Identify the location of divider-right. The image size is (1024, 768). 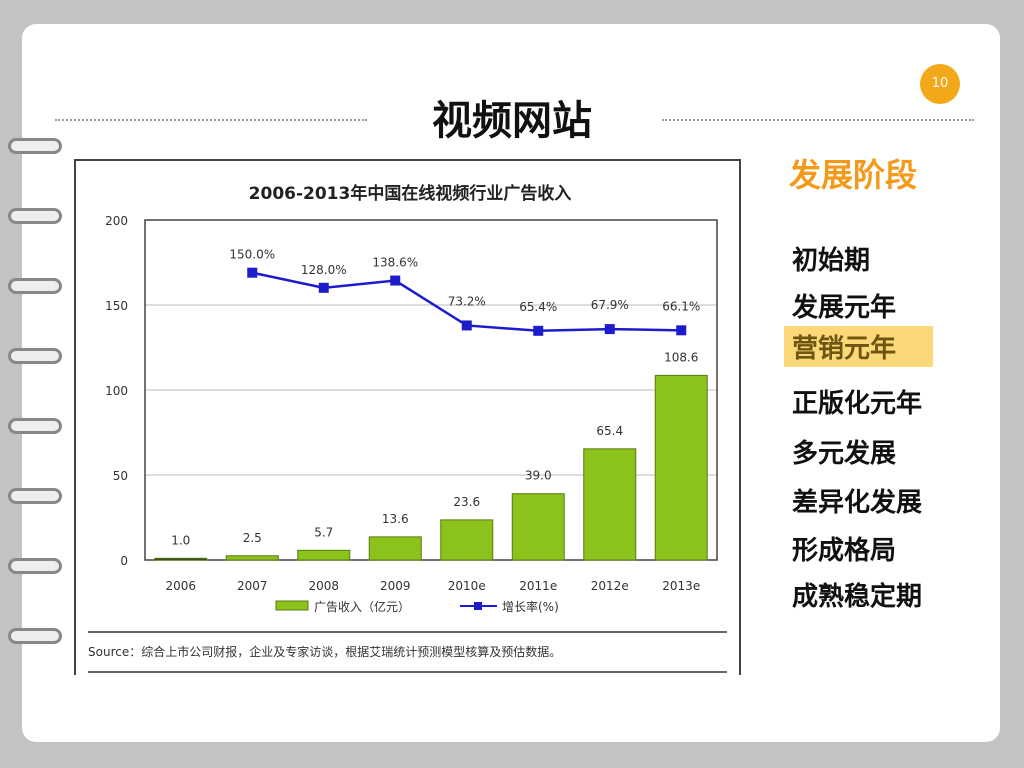
(818, 120).